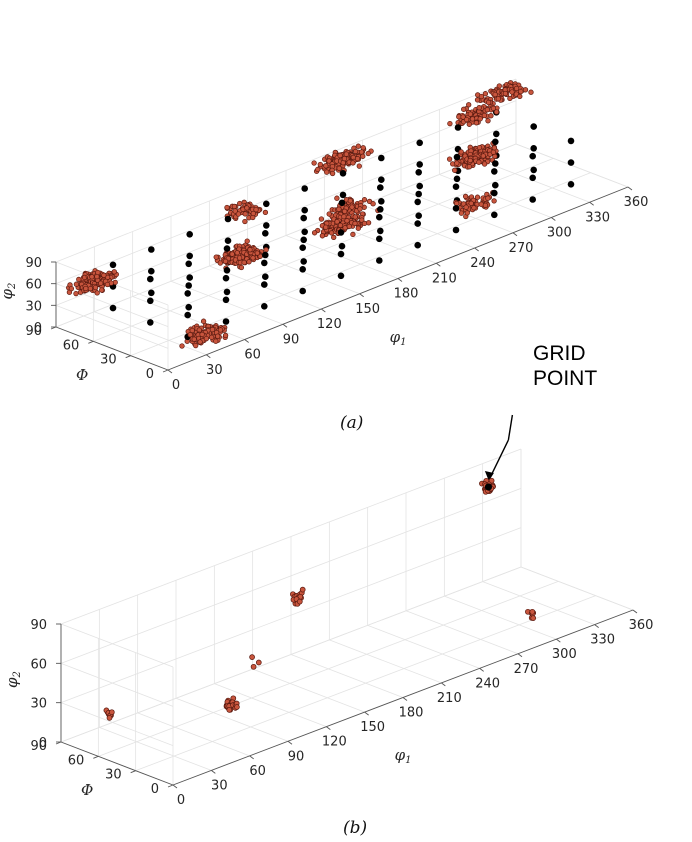  What do you see at coordinates (38, 328) in the screenshot?
I see `phi2-tick-label: 0` at bounding box center [38, 328].